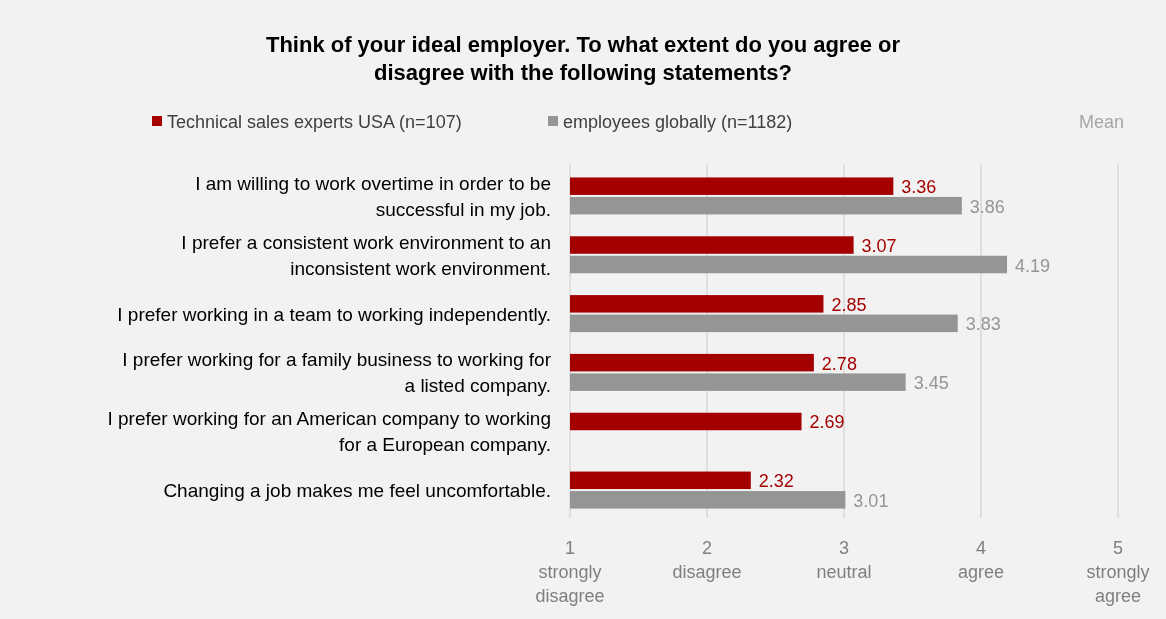  Describe the element at coordinates (334, 314) in the screenshot. I see `y-tick-label: I prefer working in a team to working independently.` at that location.